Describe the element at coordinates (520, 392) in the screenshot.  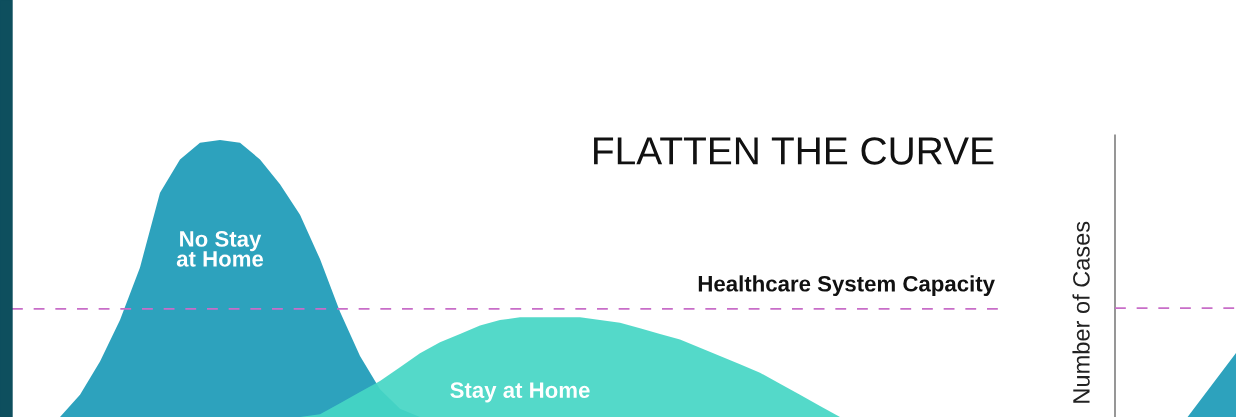
I see `series-label: Stay at Home` at that location.